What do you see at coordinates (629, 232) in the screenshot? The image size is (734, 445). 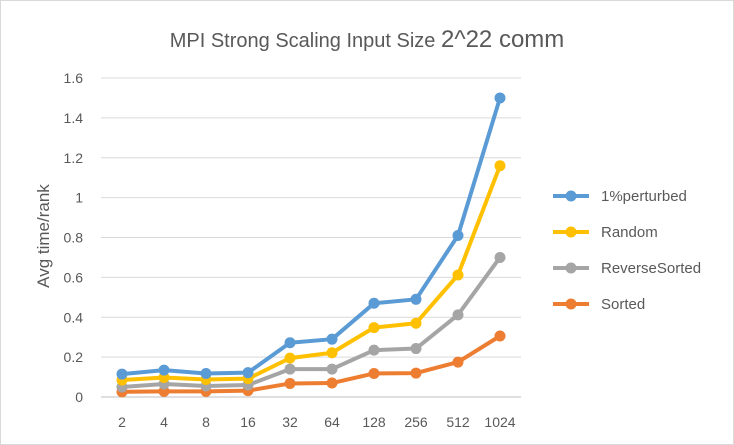 I see `legend-label: Random` at bounding box center [629, 232].